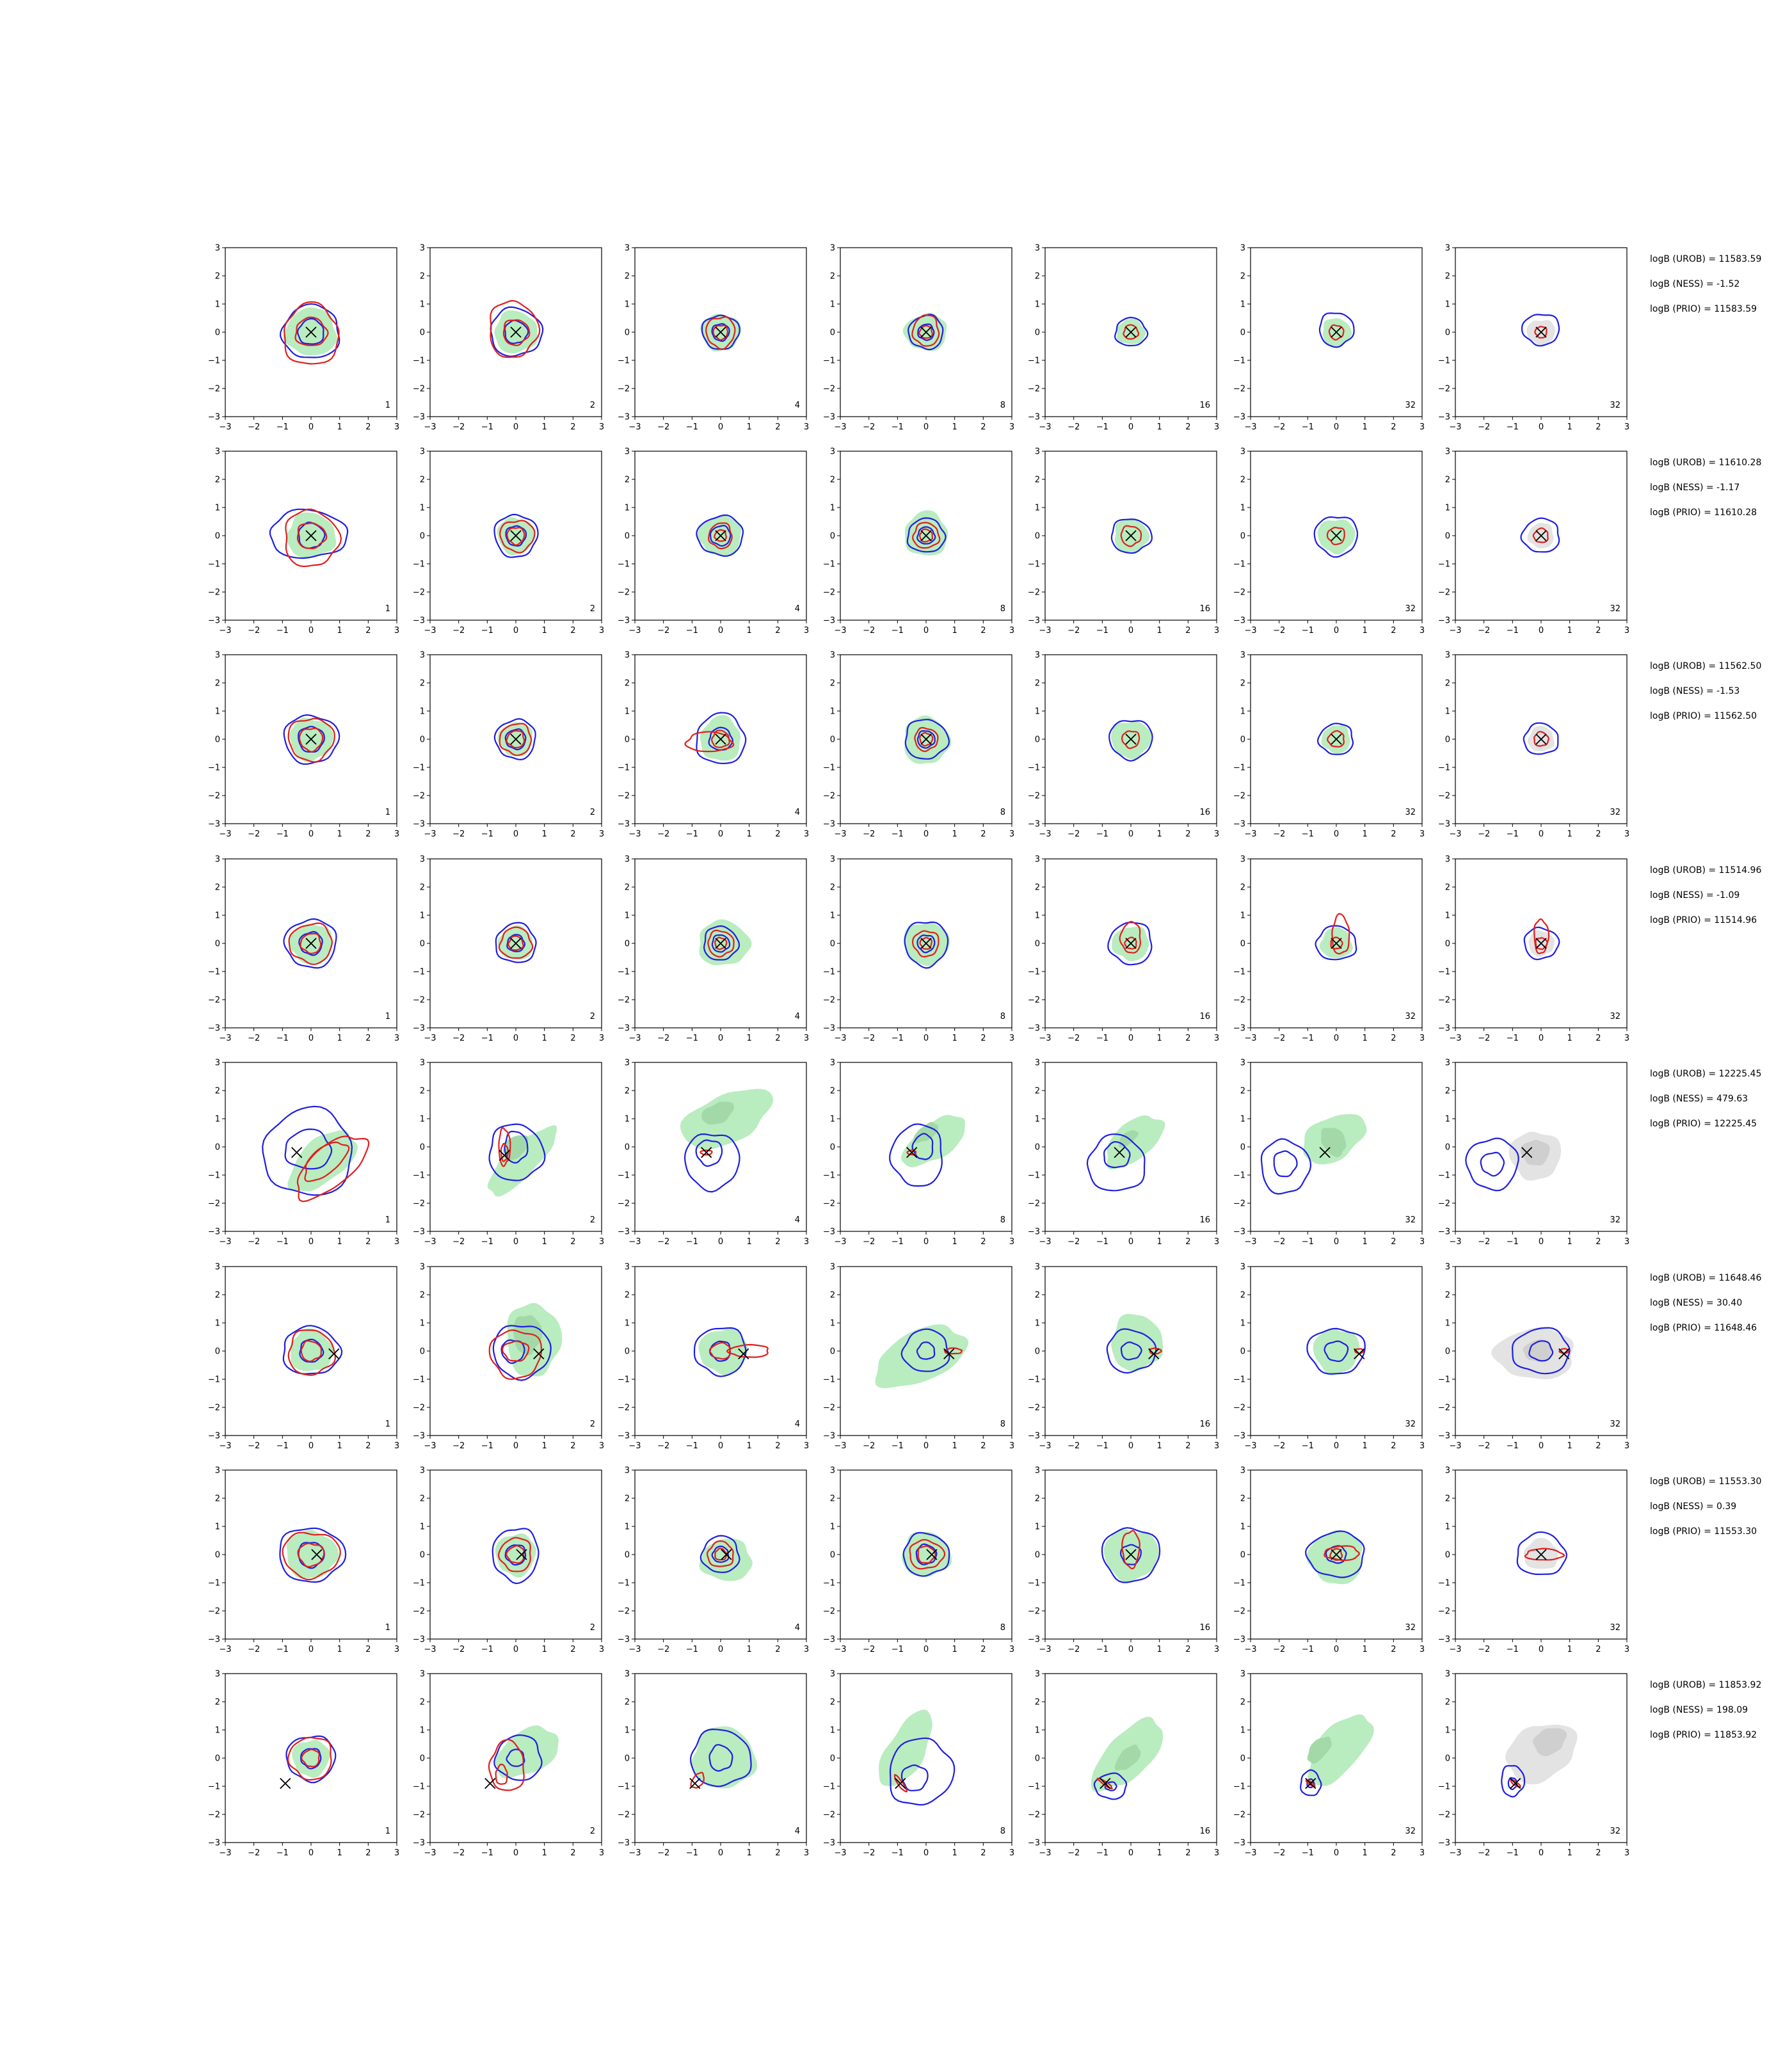 The height and width of the screenshot is (2048, 1792). What do you see at coordinates (1002, 1628) in the screenshot?
I see `panel-label: 8` at bounding box center [1002, 1628].